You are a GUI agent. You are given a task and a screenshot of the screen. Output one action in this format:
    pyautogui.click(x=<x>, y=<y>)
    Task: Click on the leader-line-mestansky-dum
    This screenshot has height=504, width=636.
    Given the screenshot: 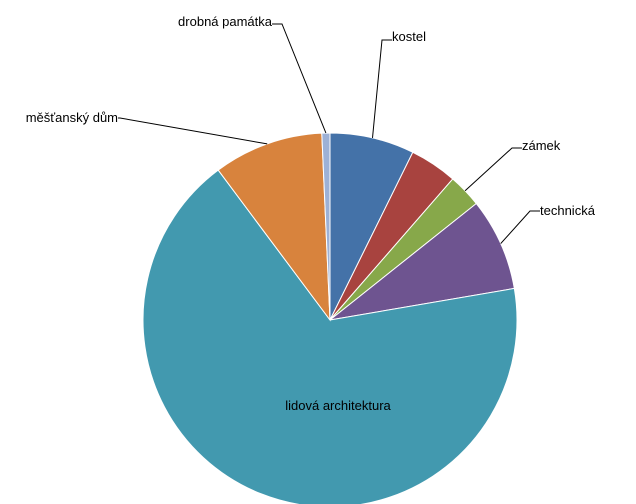 What is the action you would take?
    pyautogui.click(x=193, y=131)
    